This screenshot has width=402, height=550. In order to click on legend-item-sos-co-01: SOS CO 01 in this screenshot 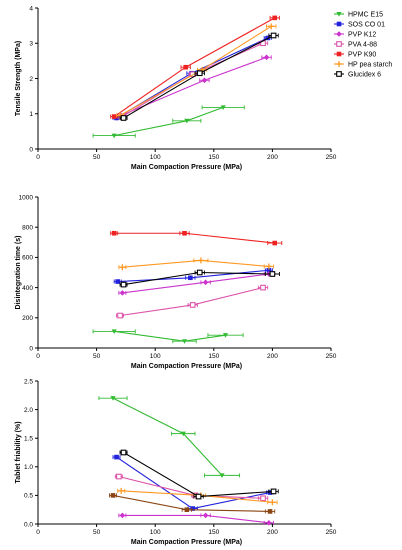, I will do `click(359, 25)`.